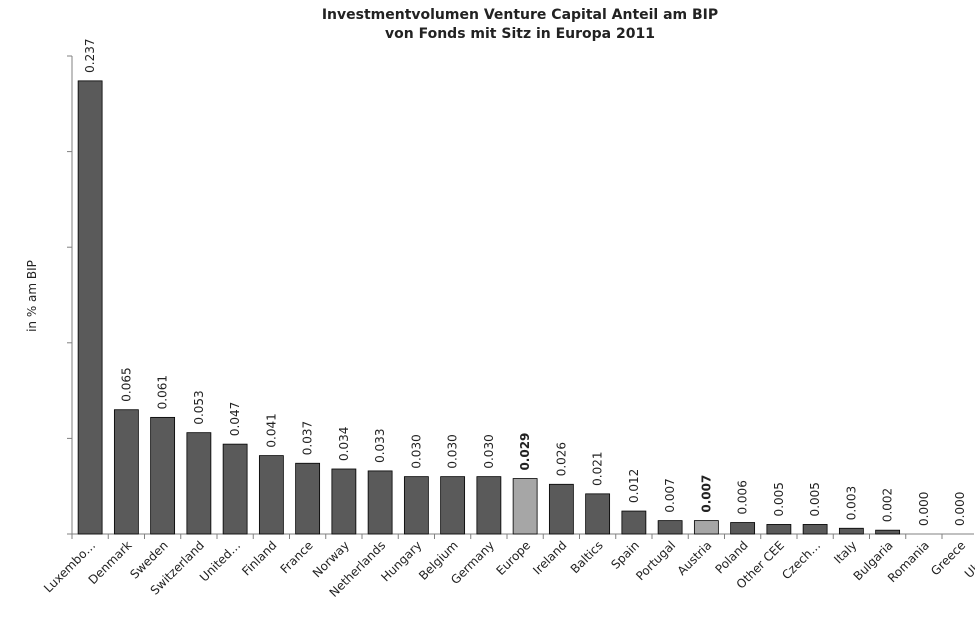  What do you see at coordinates (561, 459) in the screenshot?
I see `value-label: 0.026` at bounding box center [561, 459].